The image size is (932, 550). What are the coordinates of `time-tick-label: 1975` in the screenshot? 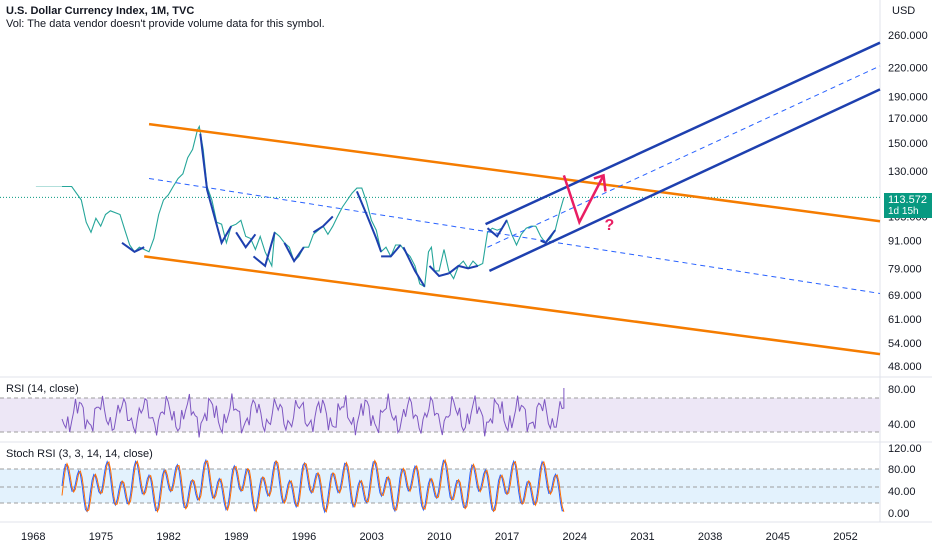 It's located at (101, 537).